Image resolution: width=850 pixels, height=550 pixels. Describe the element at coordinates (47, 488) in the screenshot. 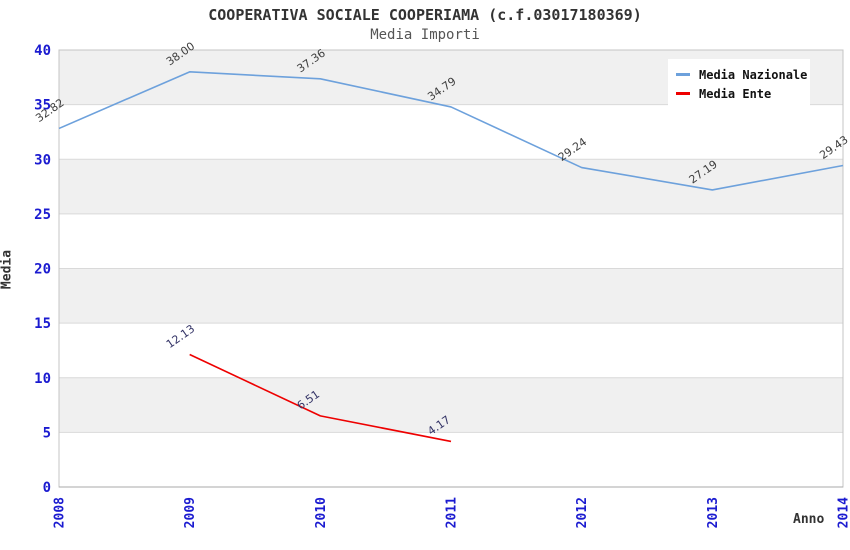

I see `y-tick-label: 0` at that location.